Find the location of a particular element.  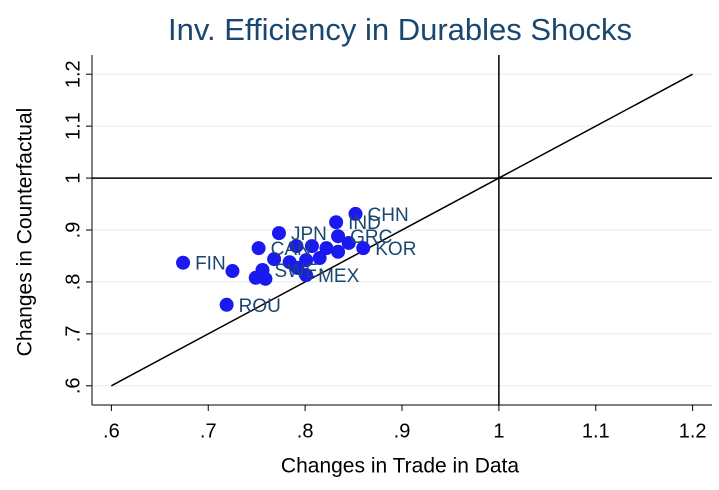

y-tick-label: .8 is located at coordinates (73, 282).